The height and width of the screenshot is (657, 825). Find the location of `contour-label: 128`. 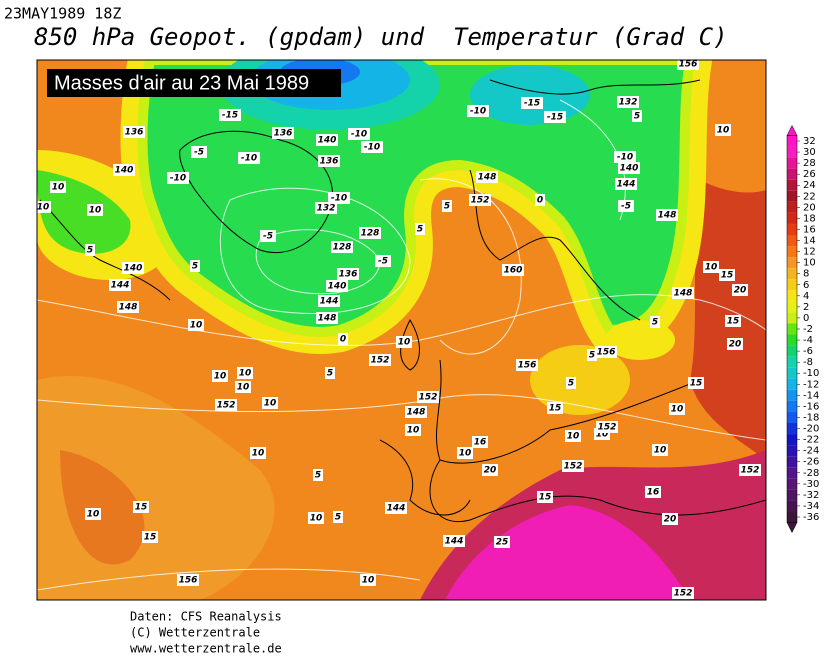

contour-label: 128 is located at coordinates (370, 234).